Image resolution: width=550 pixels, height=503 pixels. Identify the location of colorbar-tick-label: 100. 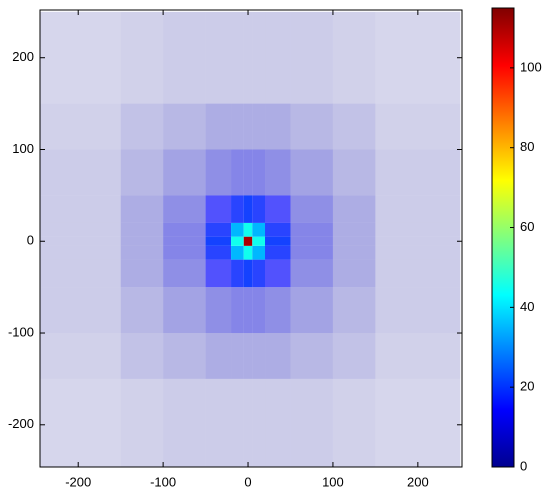
(531, 66).